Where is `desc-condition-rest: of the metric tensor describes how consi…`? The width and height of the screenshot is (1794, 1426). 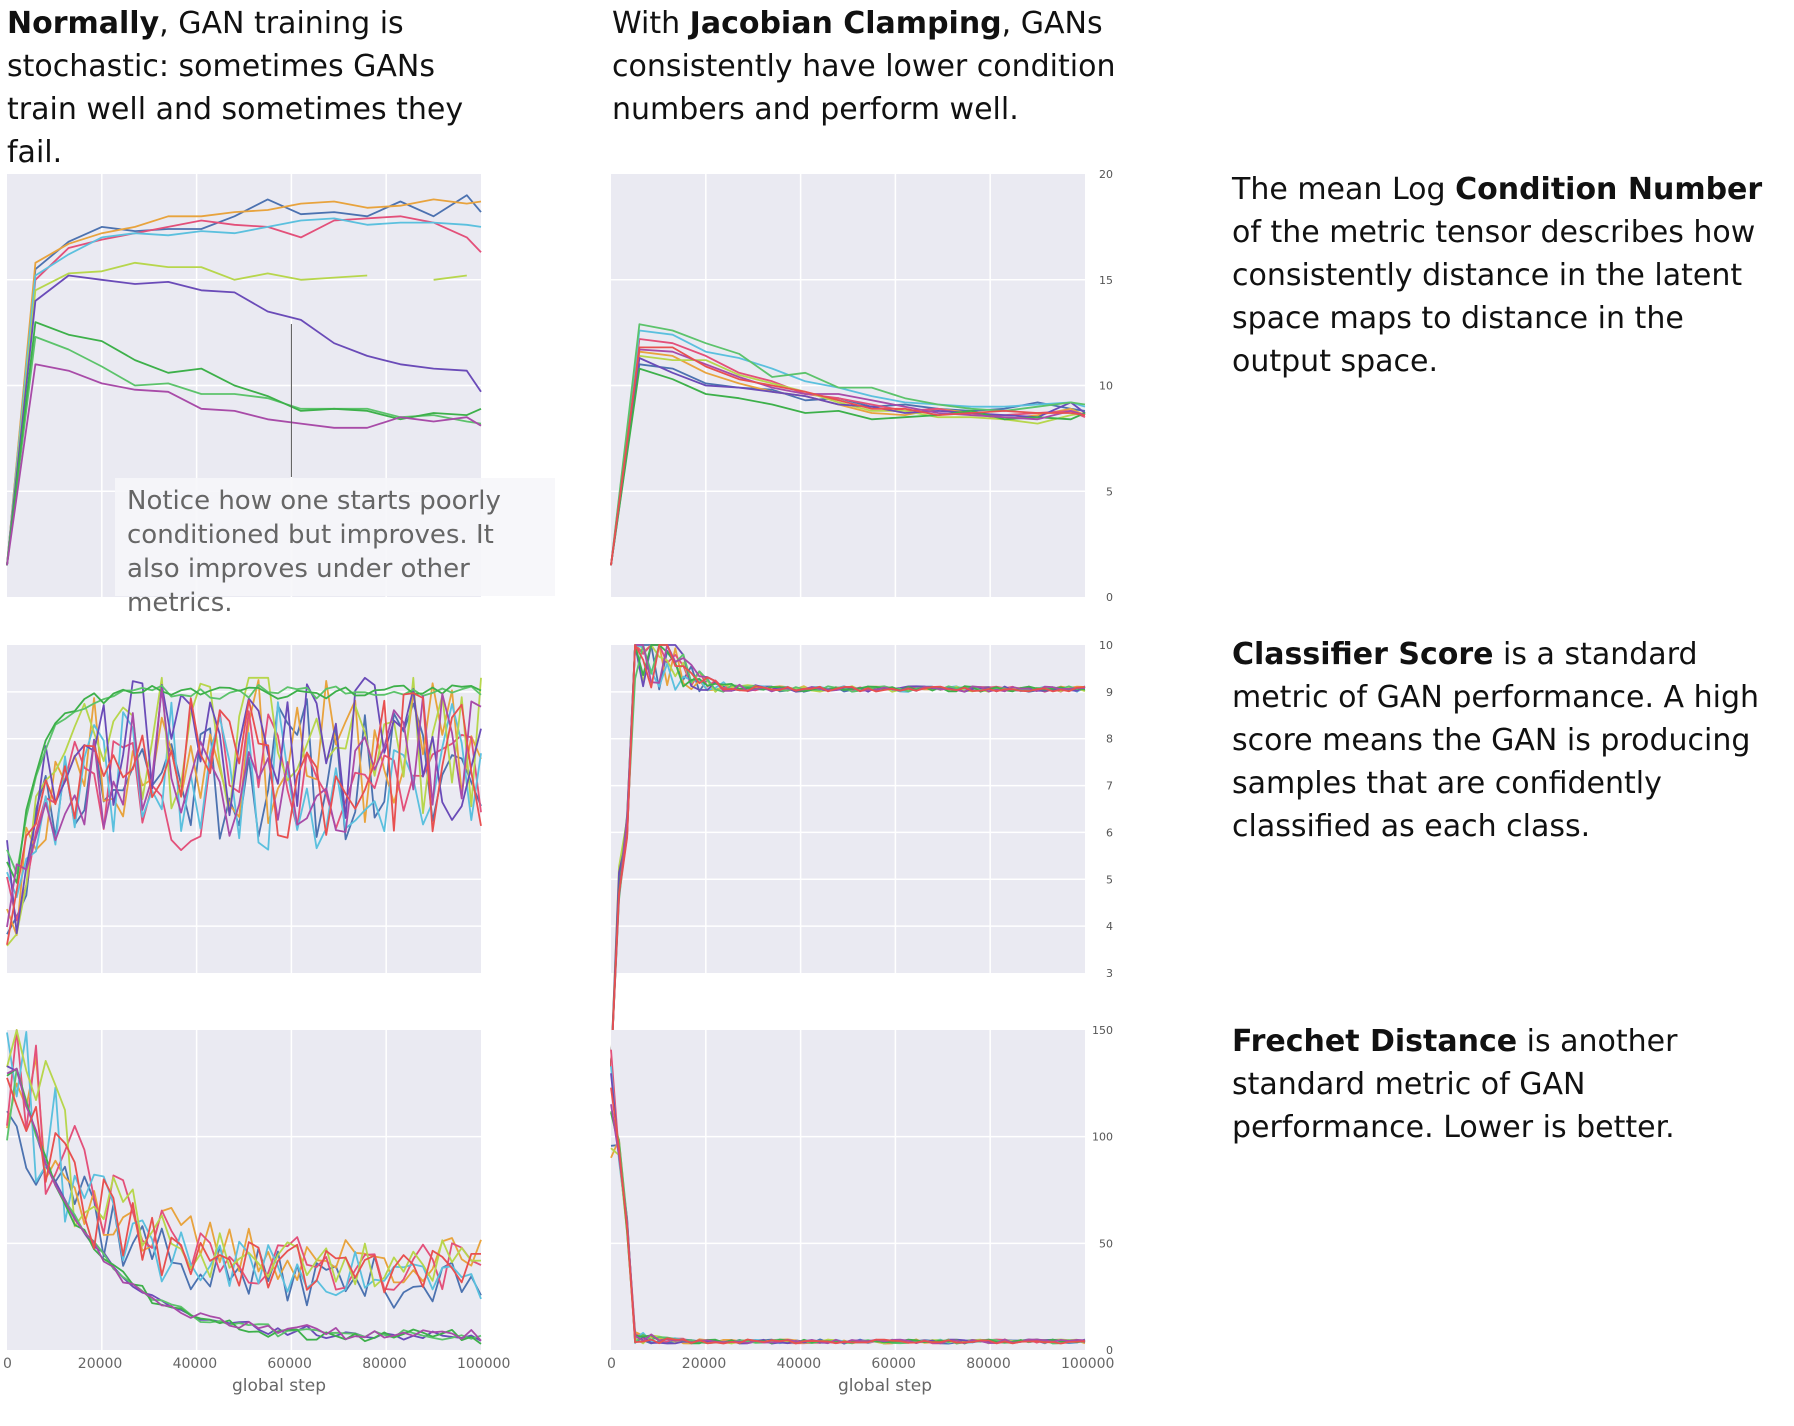
desc-condition-rest: of the metric tensor describes how consi… is located at coordinates (1494, 297).